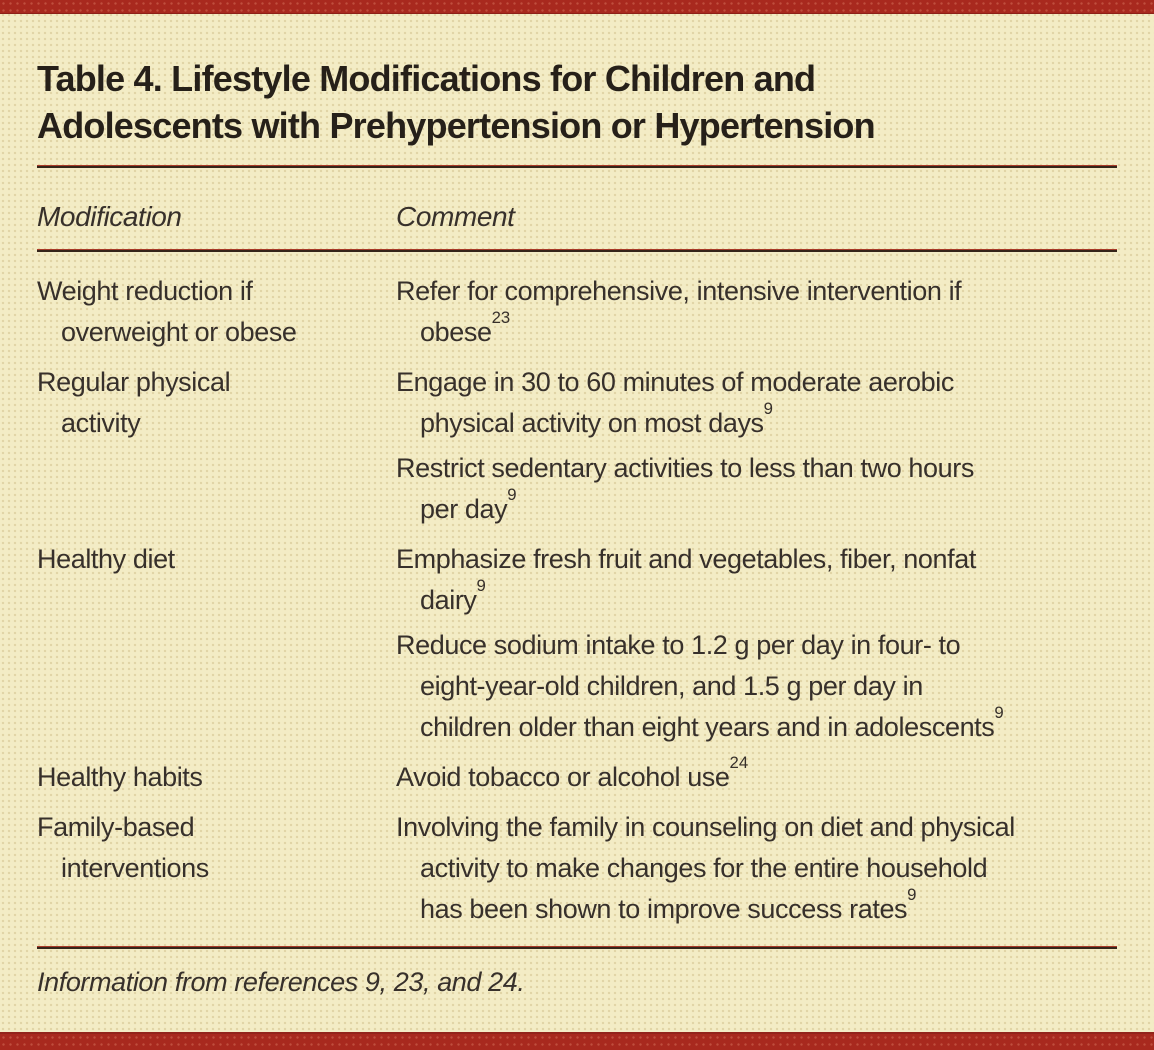 Image resolution: width=1154 pixels, height=1050 pixels. What do you see at coordinates (167, 311) in the screenshot?
I see `modification-text: Weight reduction if overweight or obese` at bounding box center [167, 311].